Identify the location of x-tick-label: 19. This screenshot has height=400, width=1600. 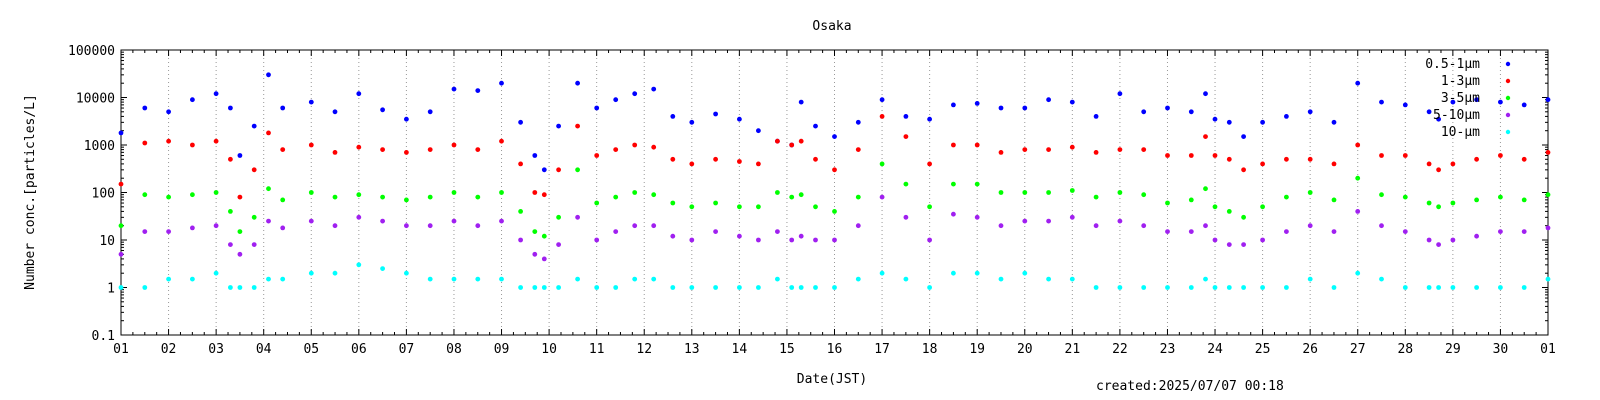
(977, 349).